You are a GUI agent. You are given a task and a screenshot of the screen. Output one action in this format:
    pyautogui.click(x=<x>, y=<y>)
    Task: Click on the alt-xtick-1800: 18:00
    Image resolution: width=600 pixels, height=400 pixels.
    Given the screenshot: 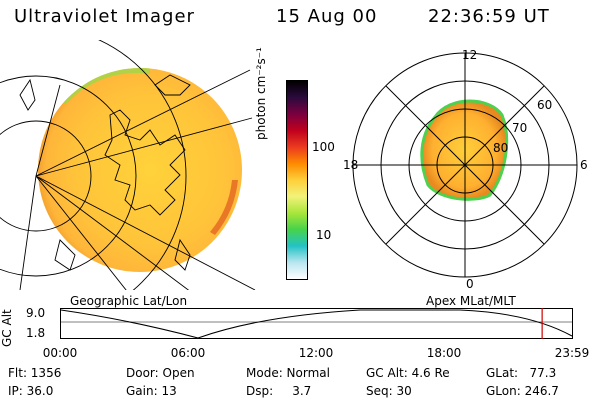 What is the action you would take?
    pyautogui.click(x=444, y=353)
    